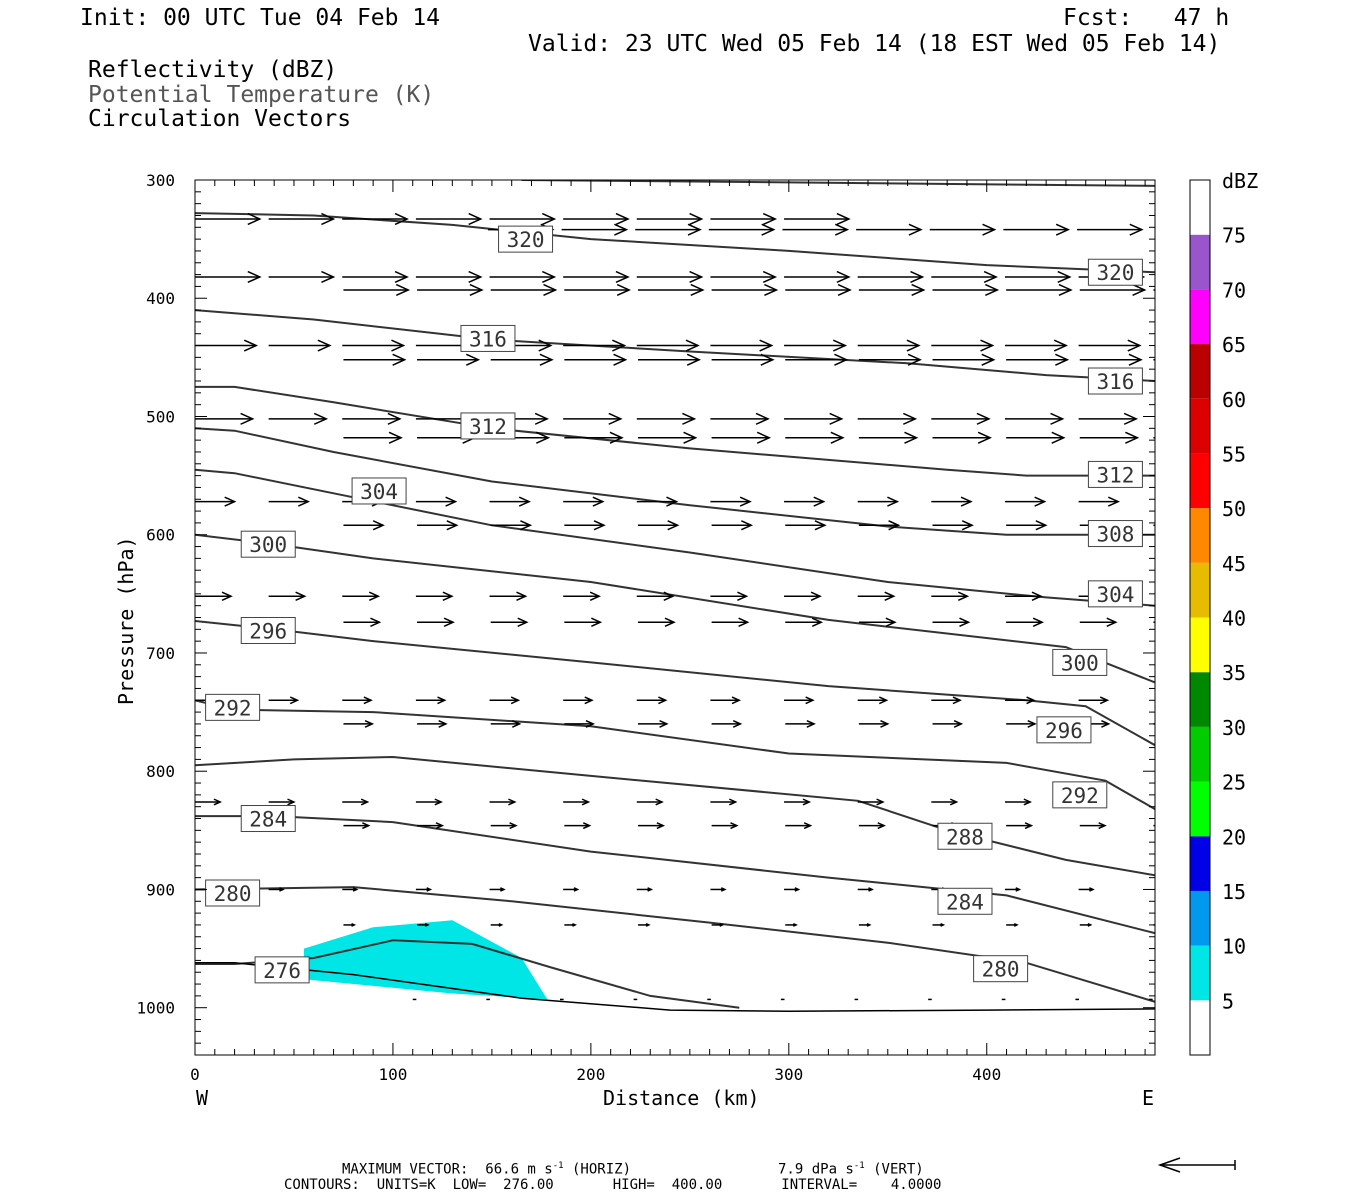  Describe the element at coordinates (126, 620) in the screenshot. I see `y-axis-title: Pressure (hPa)` at that location.